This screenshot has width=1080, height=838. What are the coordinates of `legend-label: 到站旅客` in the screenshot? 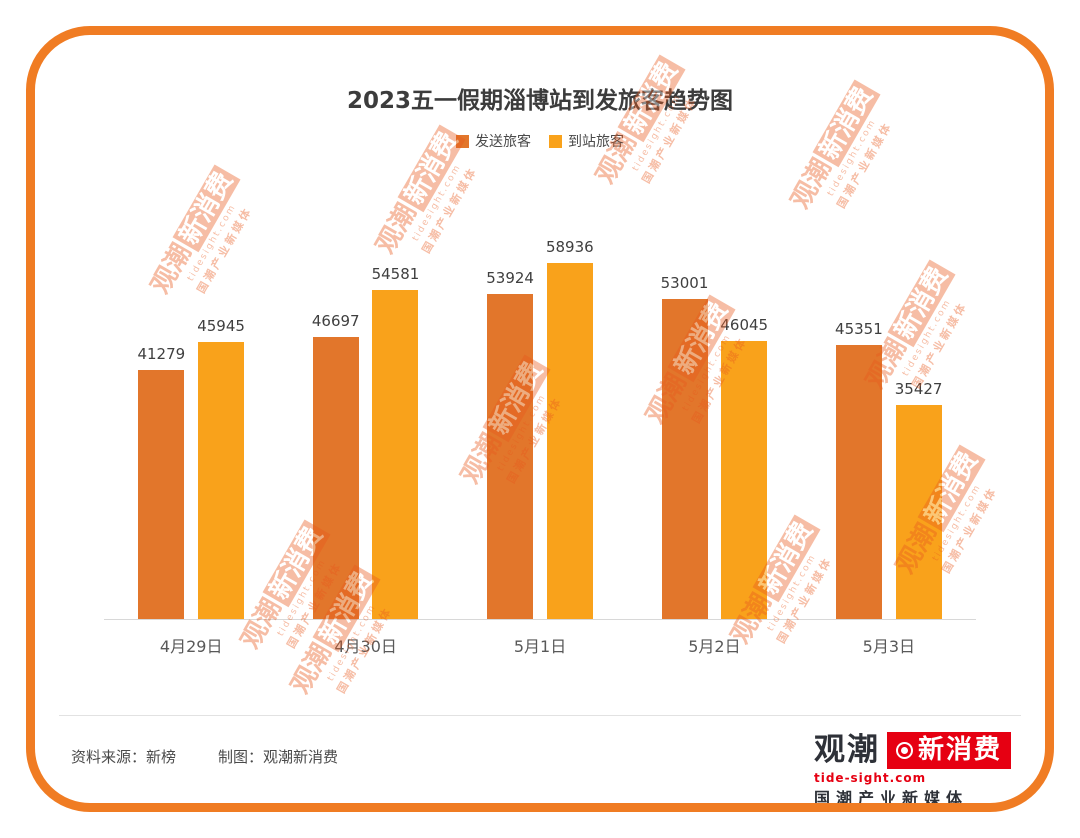 It's located at (596, 142).